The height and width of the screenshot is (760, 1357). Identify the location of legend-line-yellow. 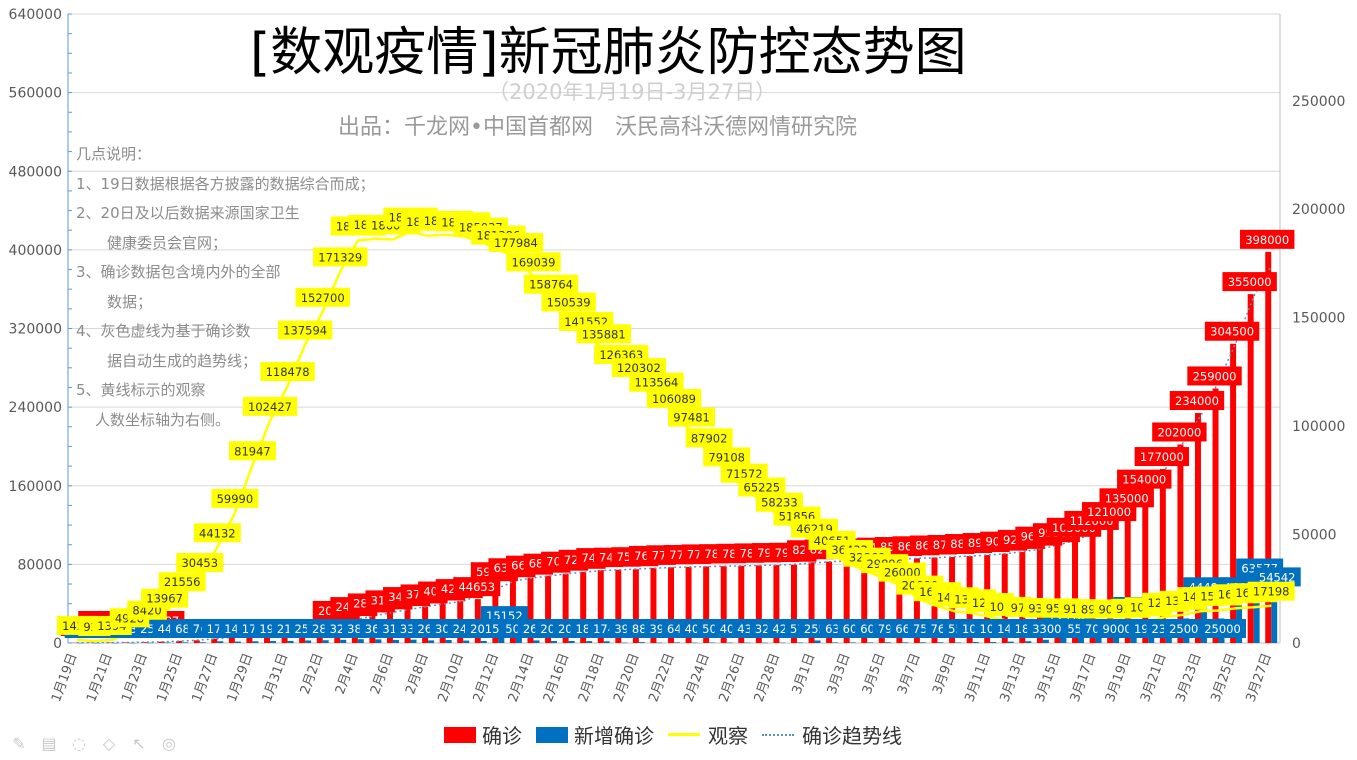
(684, 734).